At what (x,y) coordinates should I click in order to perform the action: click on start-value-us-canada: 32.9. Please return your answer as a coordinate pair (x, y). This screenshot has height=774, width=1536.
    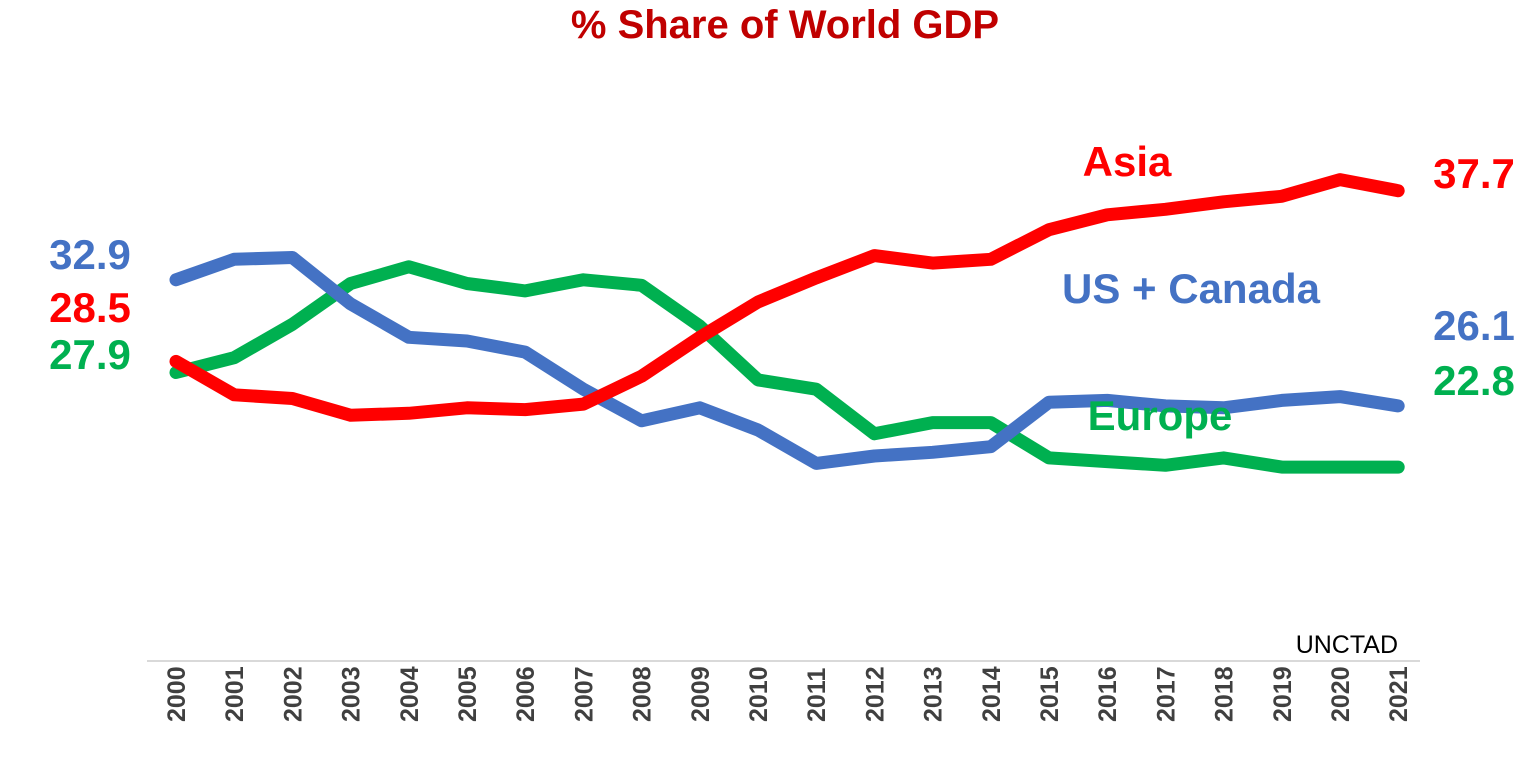
    Looking at the image, I should click on (90, 254).